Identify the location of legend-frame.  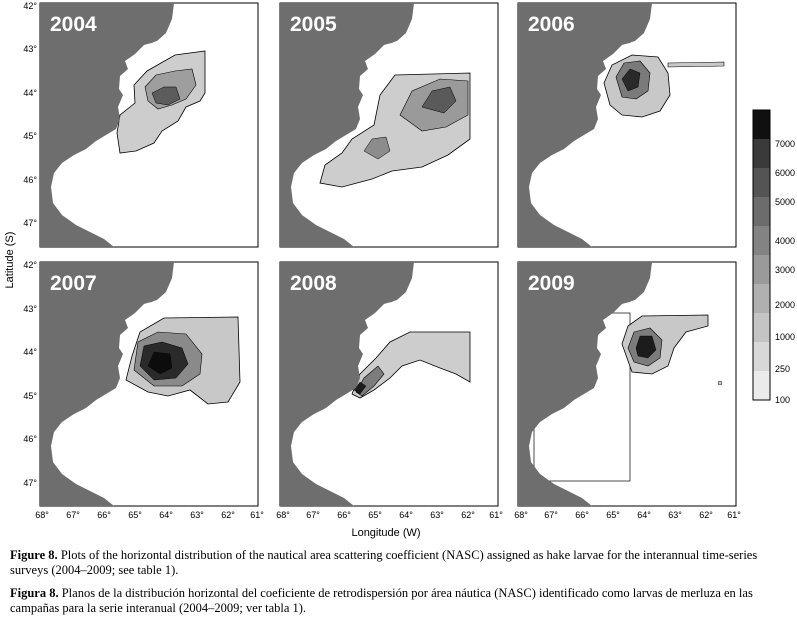
(761, 255).